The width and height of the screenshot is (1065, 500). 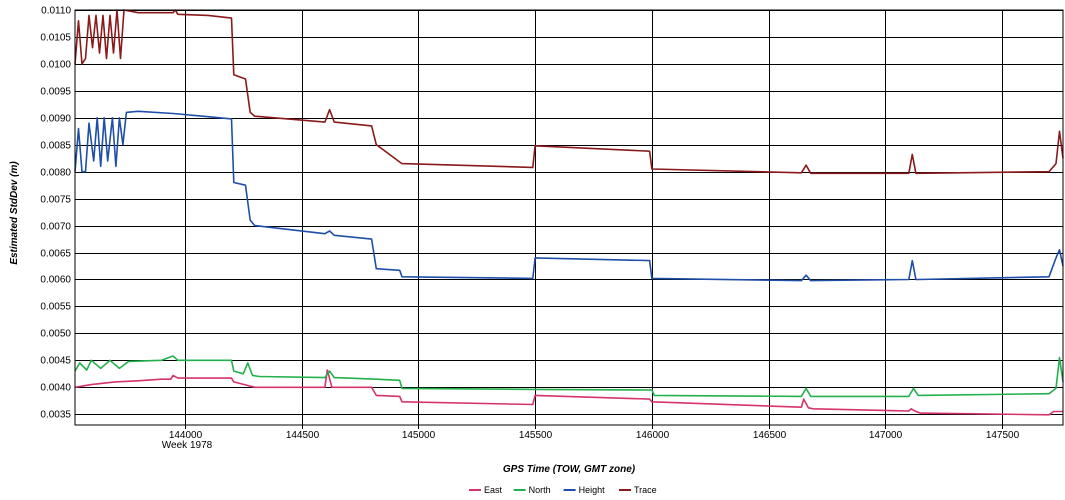 What do you see at coordinates (55, 254) in the screenshot?
I see `y-tick-label: 0.0065` at bounding box center [55, 254].